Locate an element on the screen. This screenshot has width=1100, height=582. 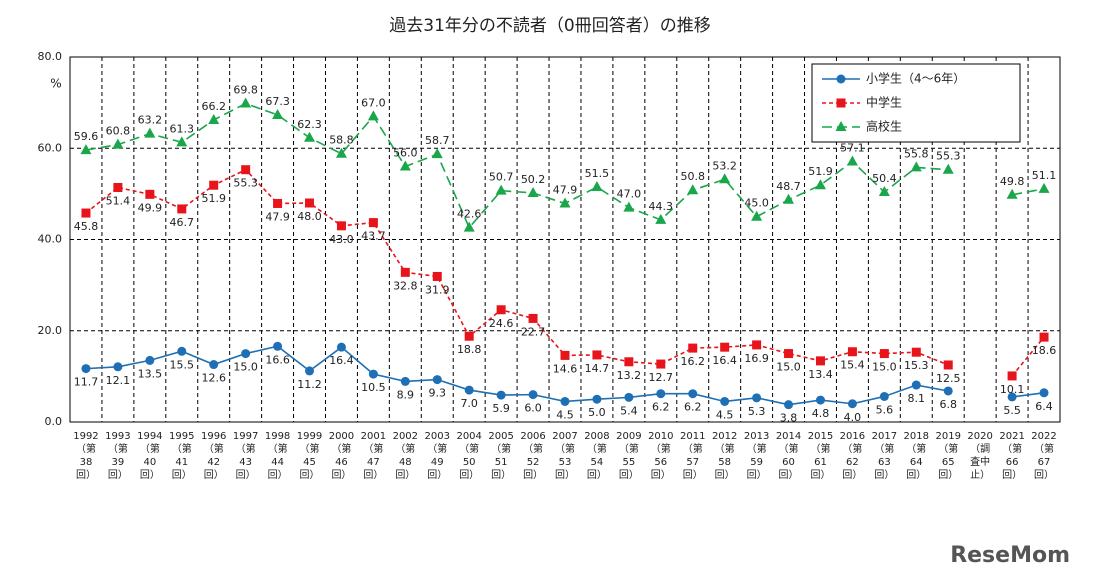
data-label: 49.8 is located at coordinates (1012, 181).